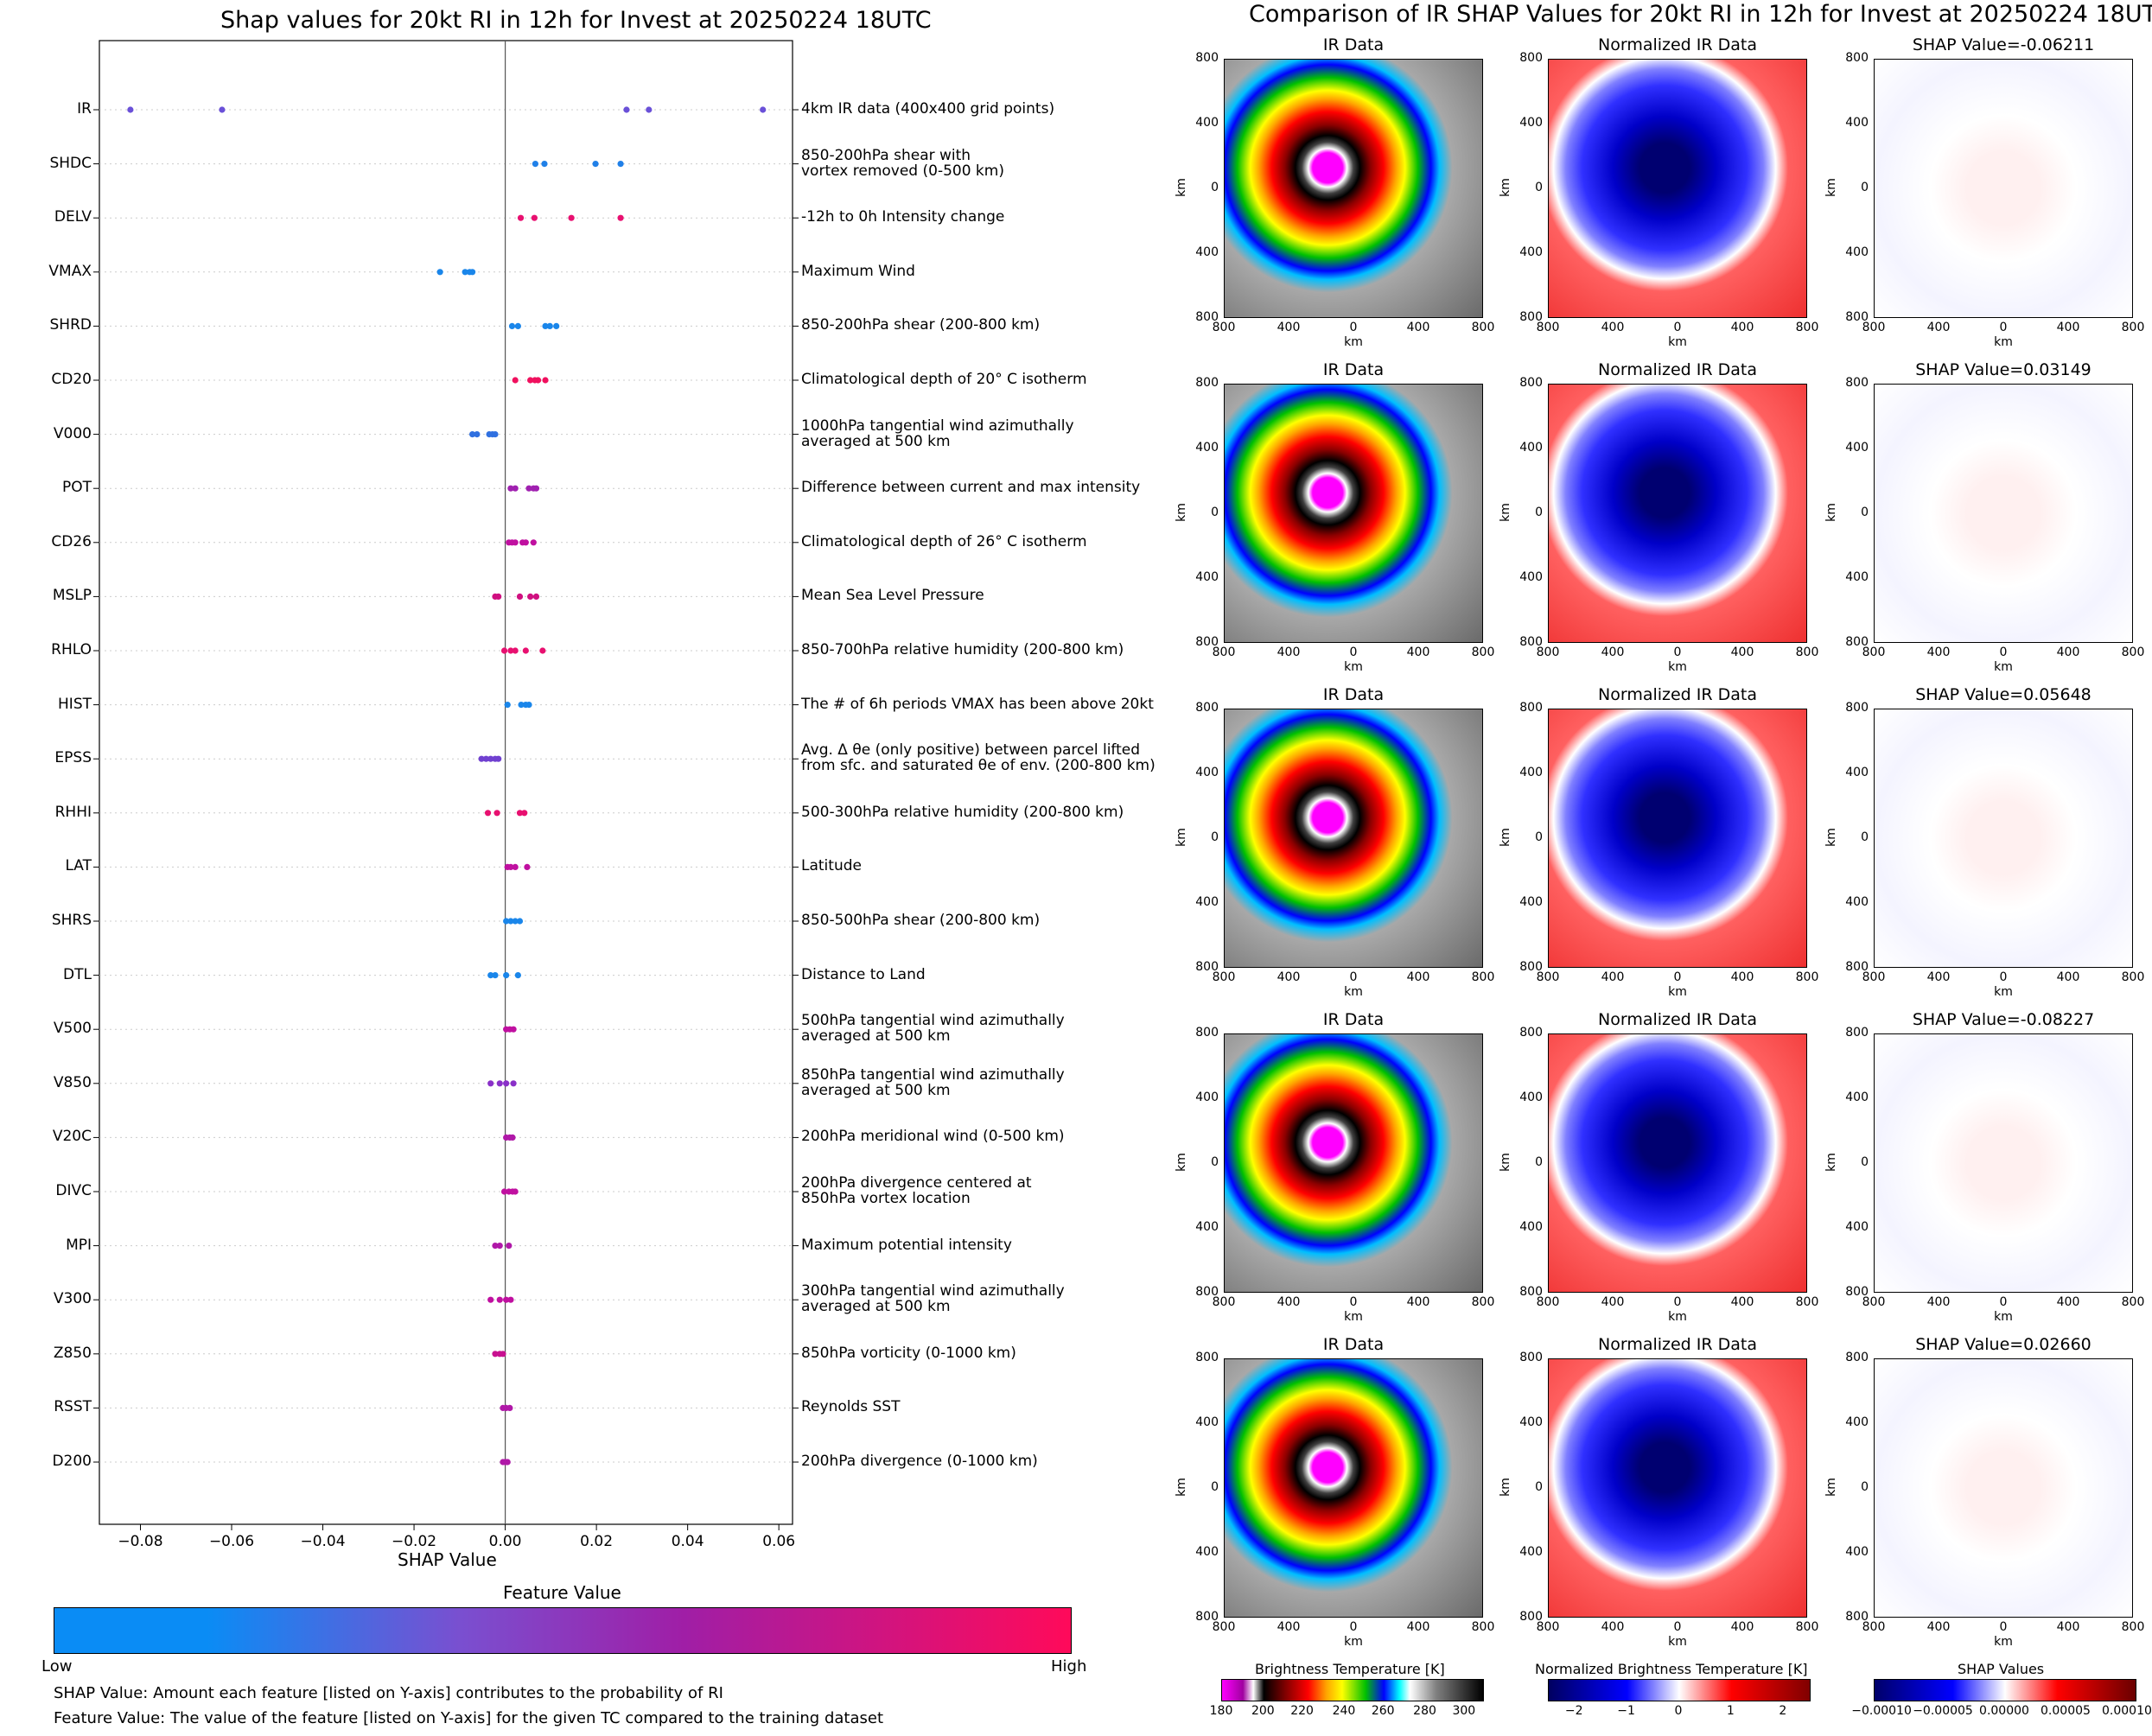  Describe the element at coordinates (505, 1541) in the screenshot. I see `x-tick-label: 0.00` at that location.